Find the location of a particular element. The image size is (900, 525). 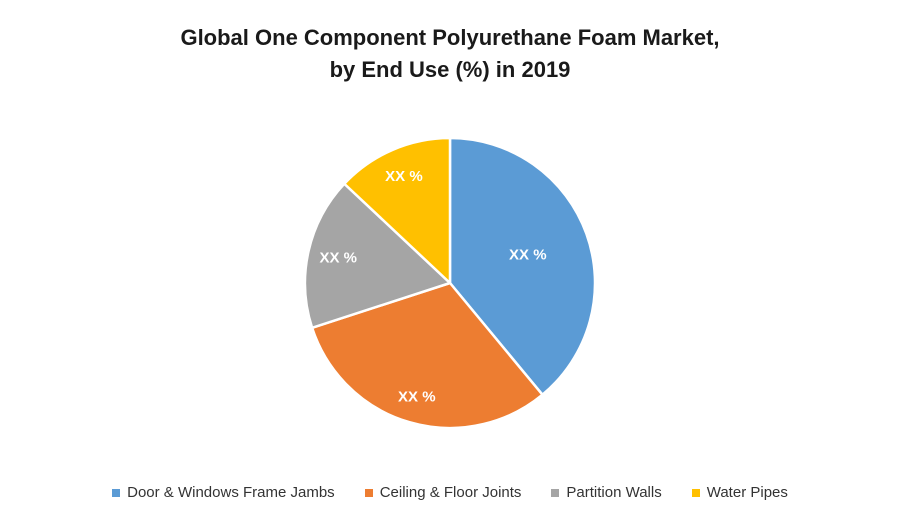

legend-label: Partition Walls is located at coordinates (614, 492).